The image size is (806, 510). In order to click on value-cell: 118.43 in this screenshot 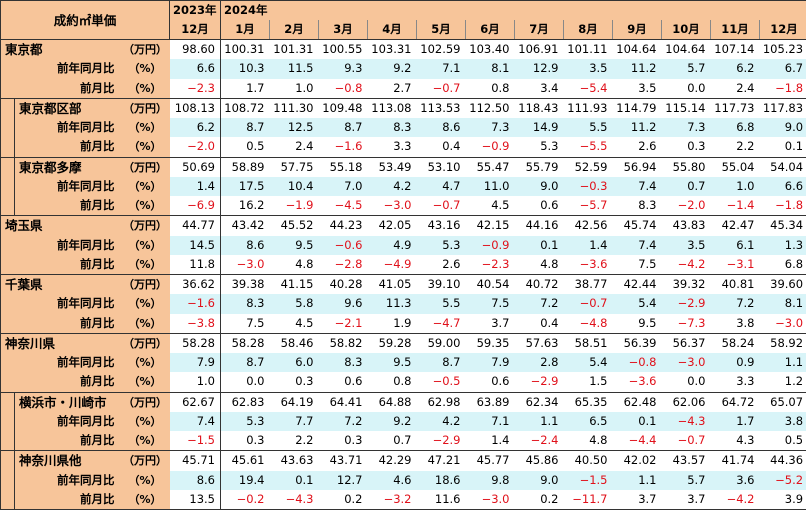, I will do `click(539, 108)`.